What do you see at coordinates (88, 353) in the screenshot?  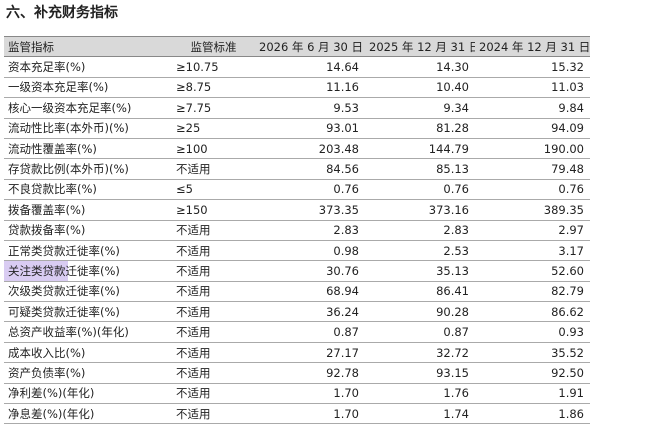 I see `indicator-name: 成本收入比(%)` at bounding box center [88, 353].